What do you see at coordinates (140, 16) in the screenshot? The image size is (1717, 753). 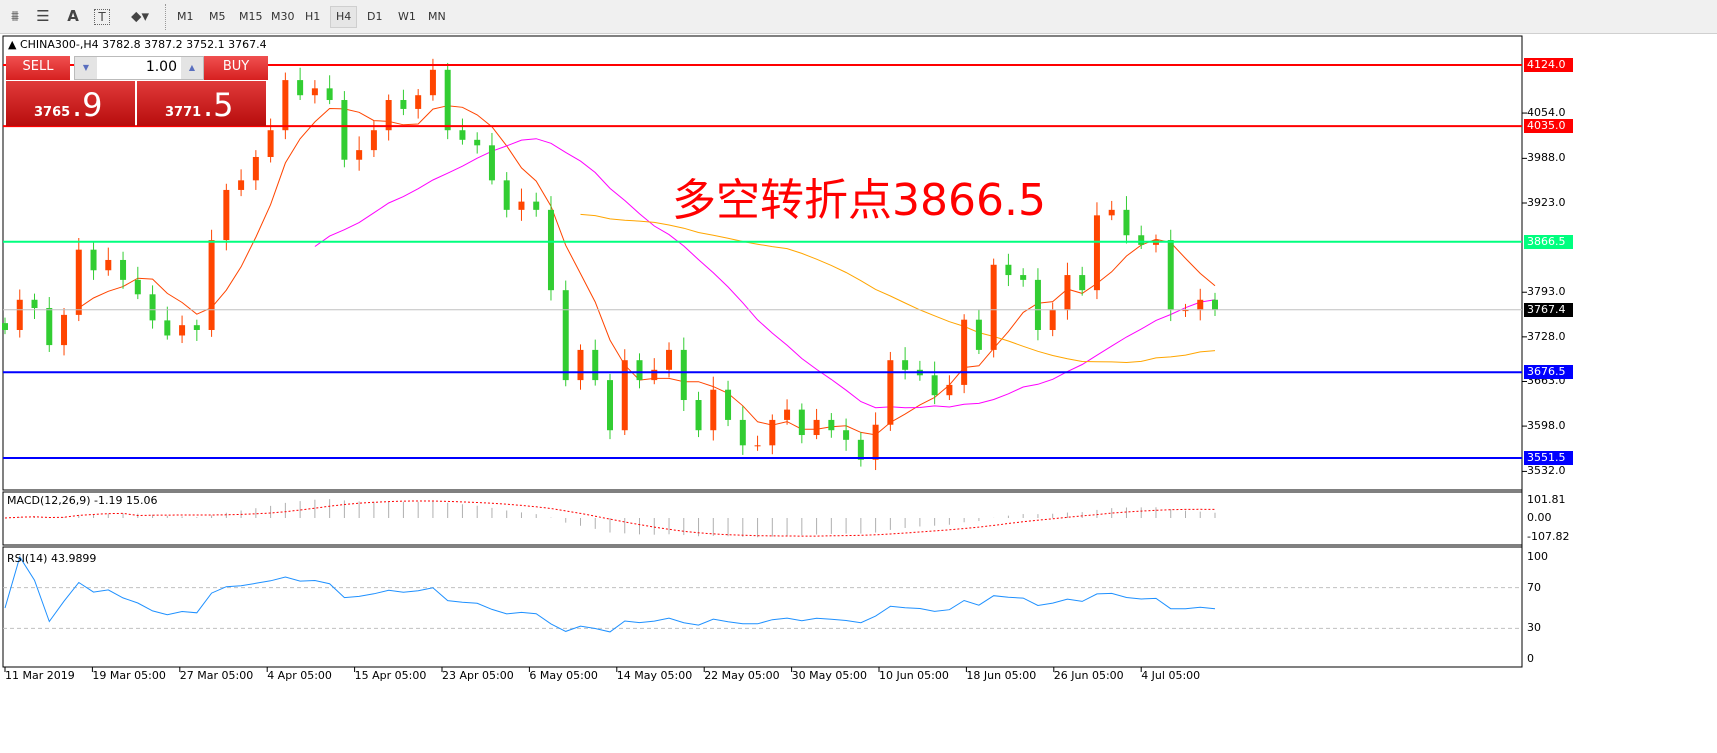 I see `arrows-icon: ⬥▾` at bounding box center [140, 16].